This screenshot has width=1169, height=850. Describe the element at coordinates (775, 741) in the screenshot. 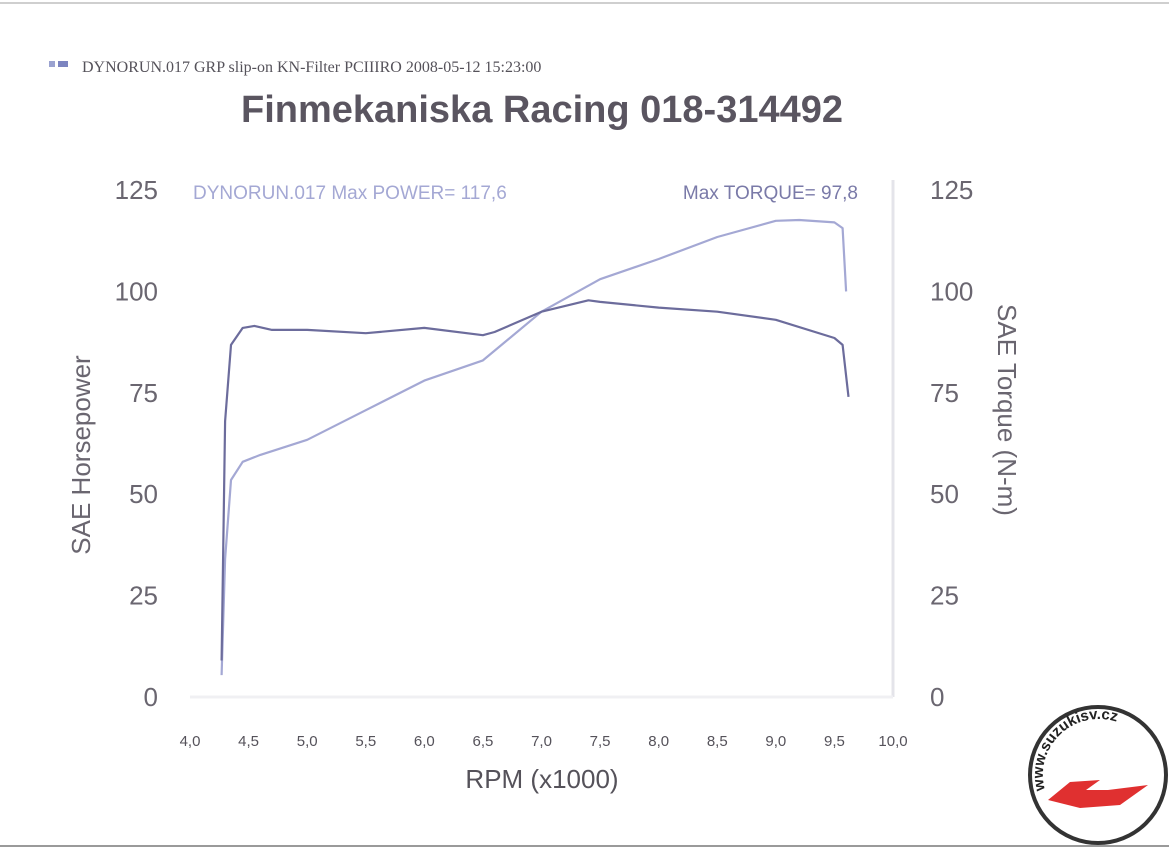

I see `x-tick-label: 9,0` at that location.